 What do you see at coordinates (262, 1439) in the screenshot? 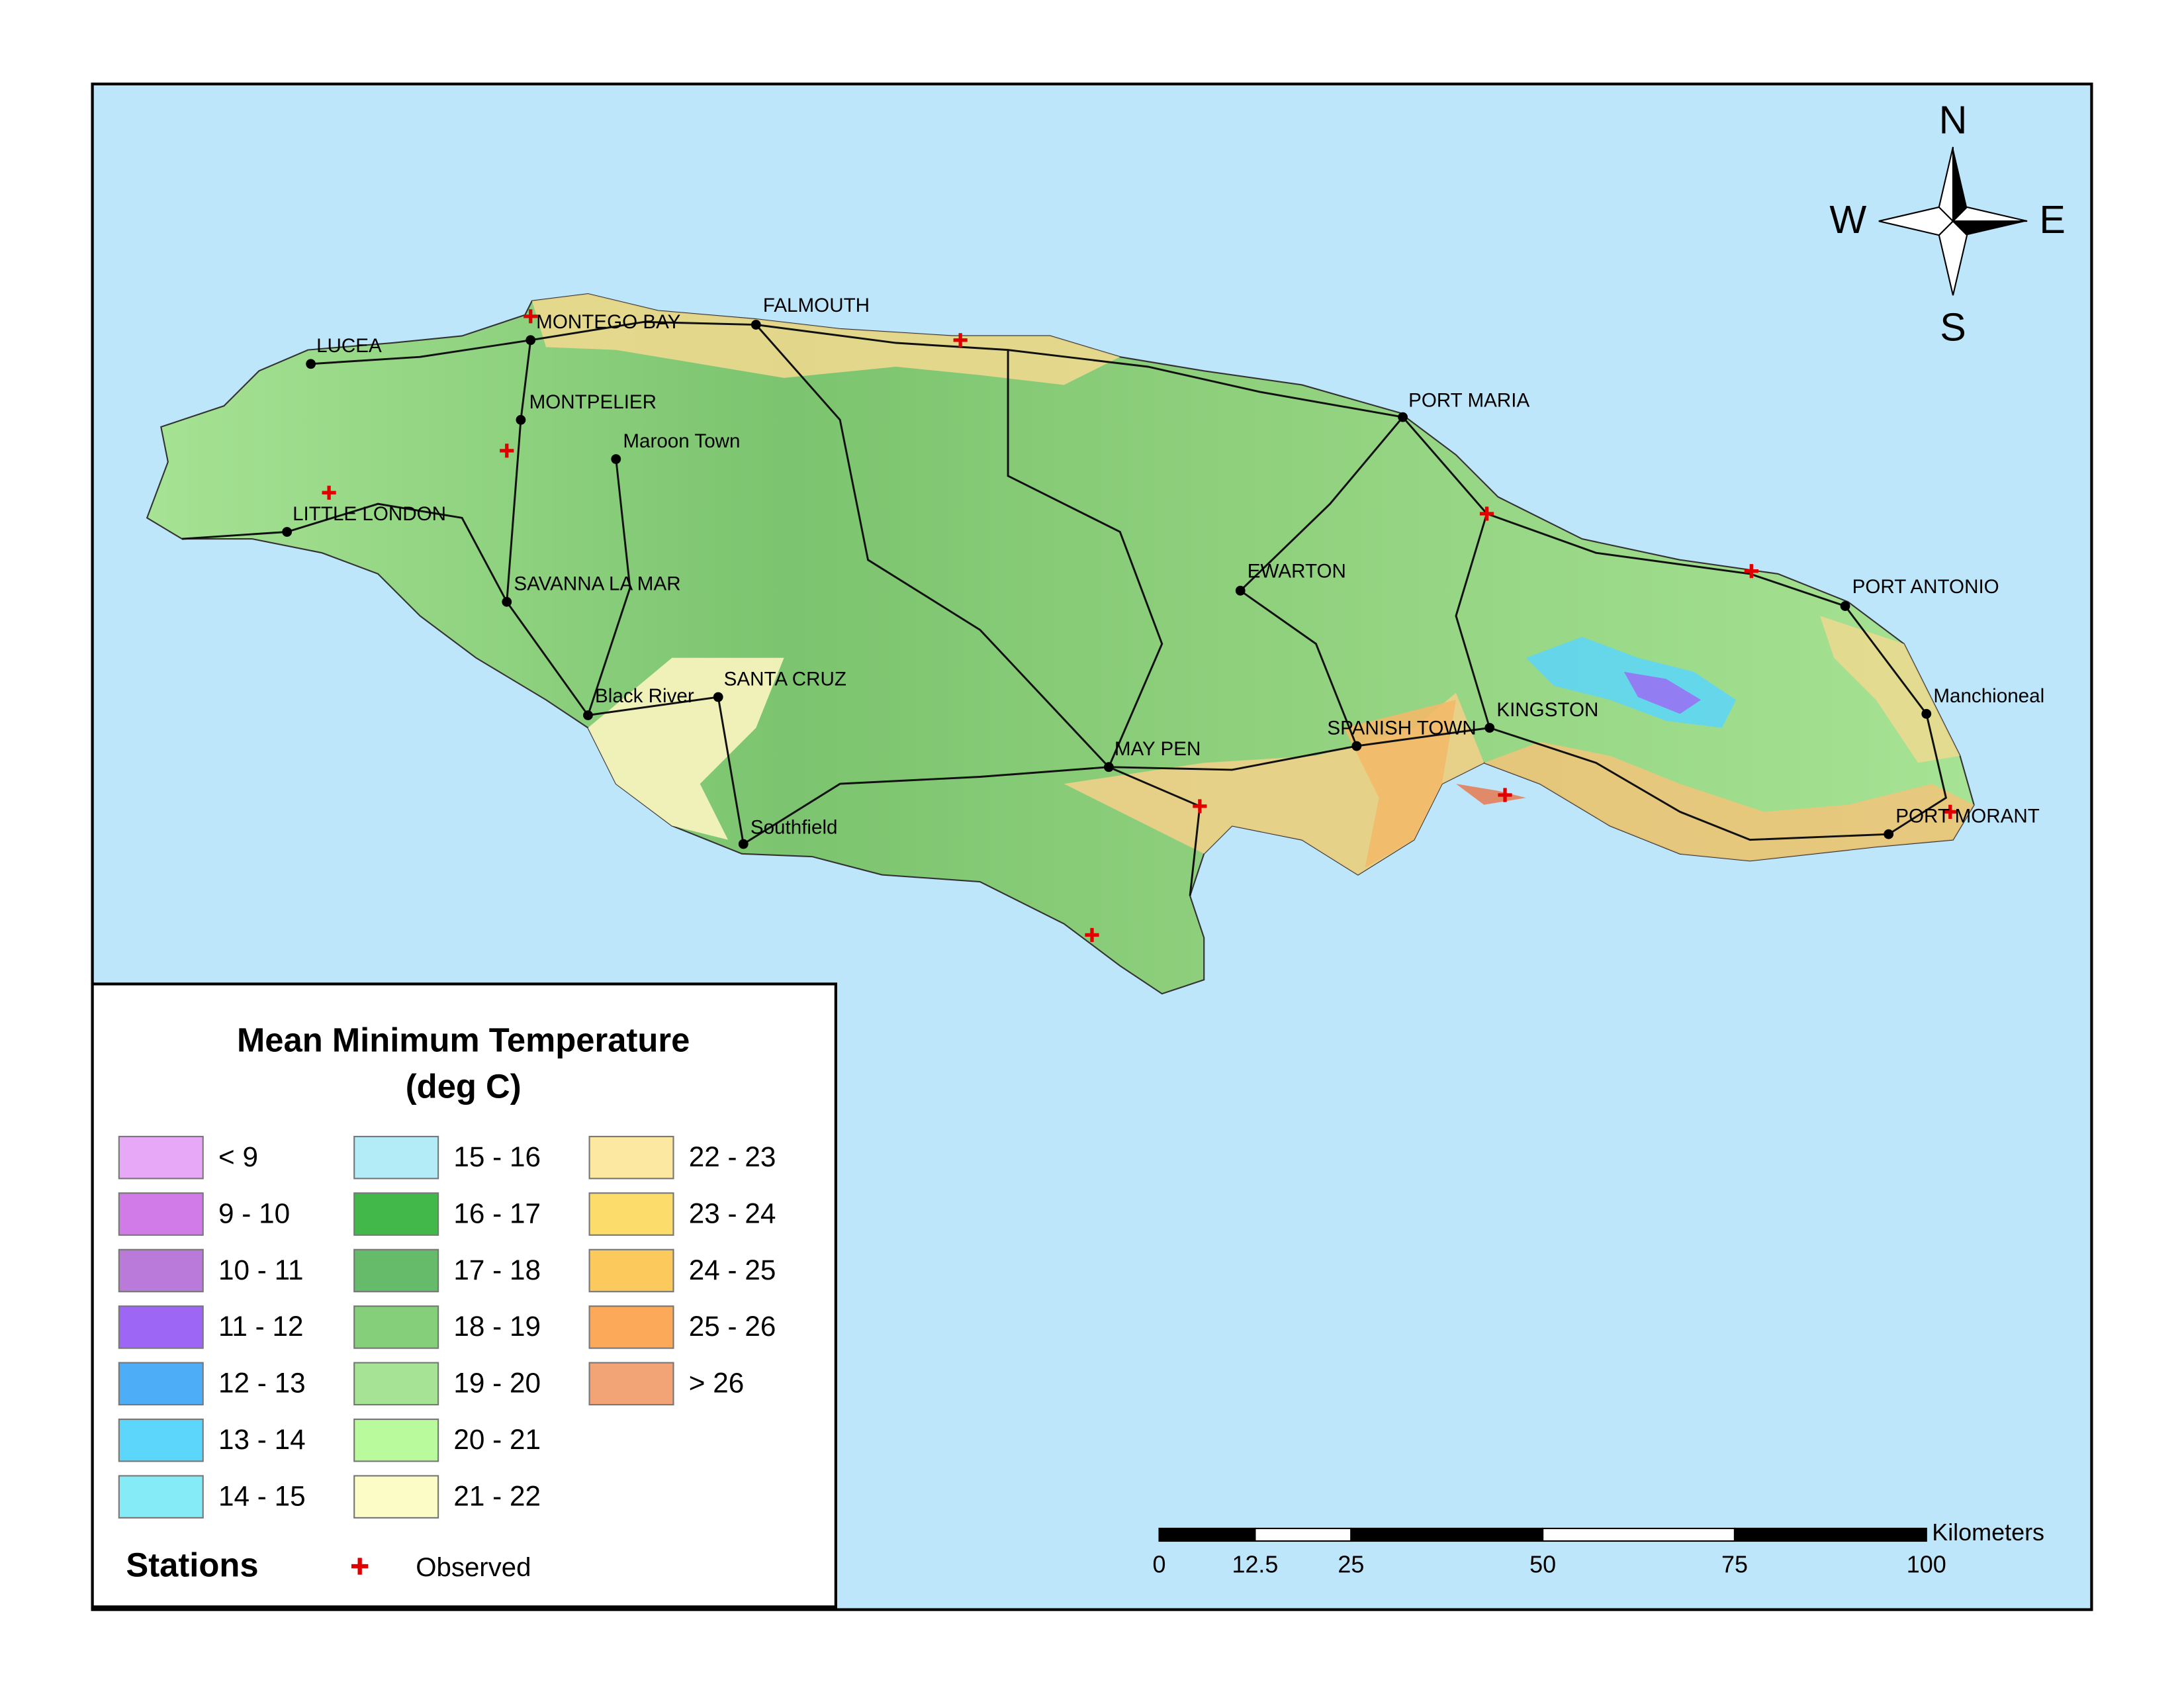
I see `legend-label: 13 - 14` at bounding box center [262, 1439].